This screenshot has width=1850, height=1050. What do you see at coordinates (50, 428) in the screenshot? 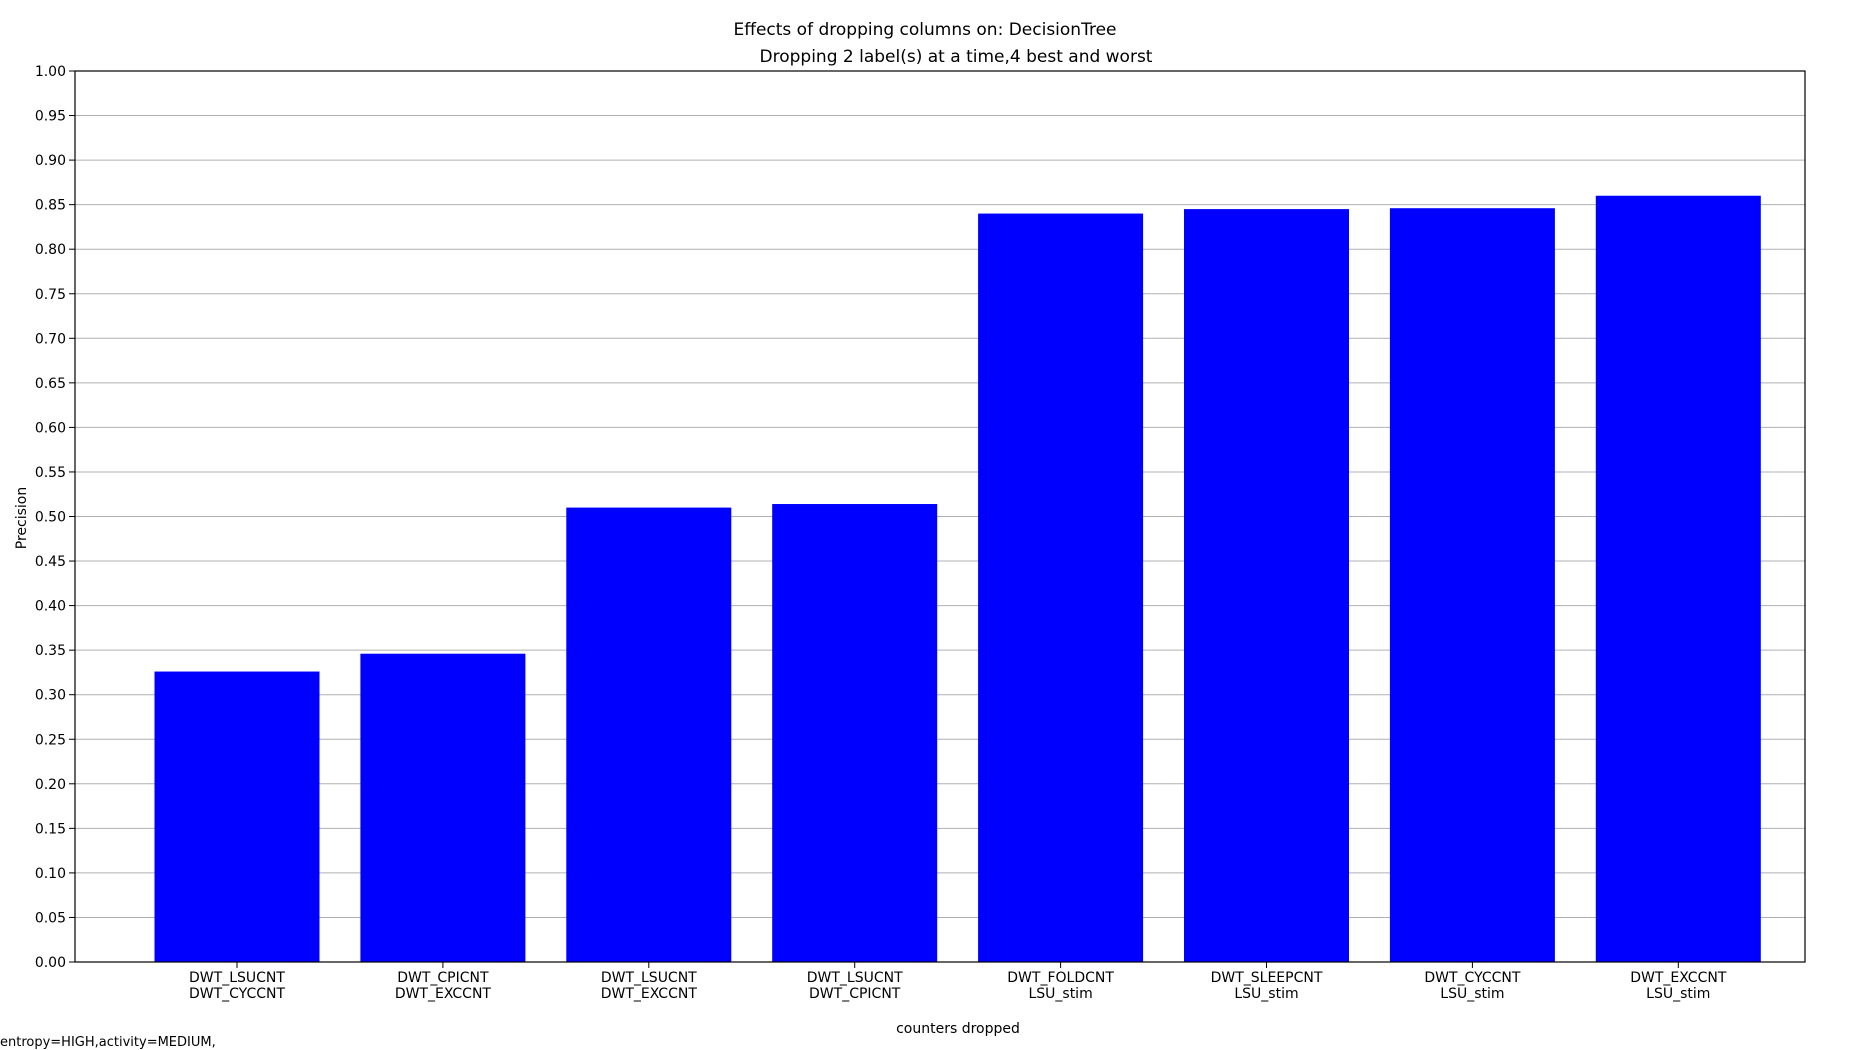
I see `y-tick-label: 0.60` at bounding box center [50, 428].